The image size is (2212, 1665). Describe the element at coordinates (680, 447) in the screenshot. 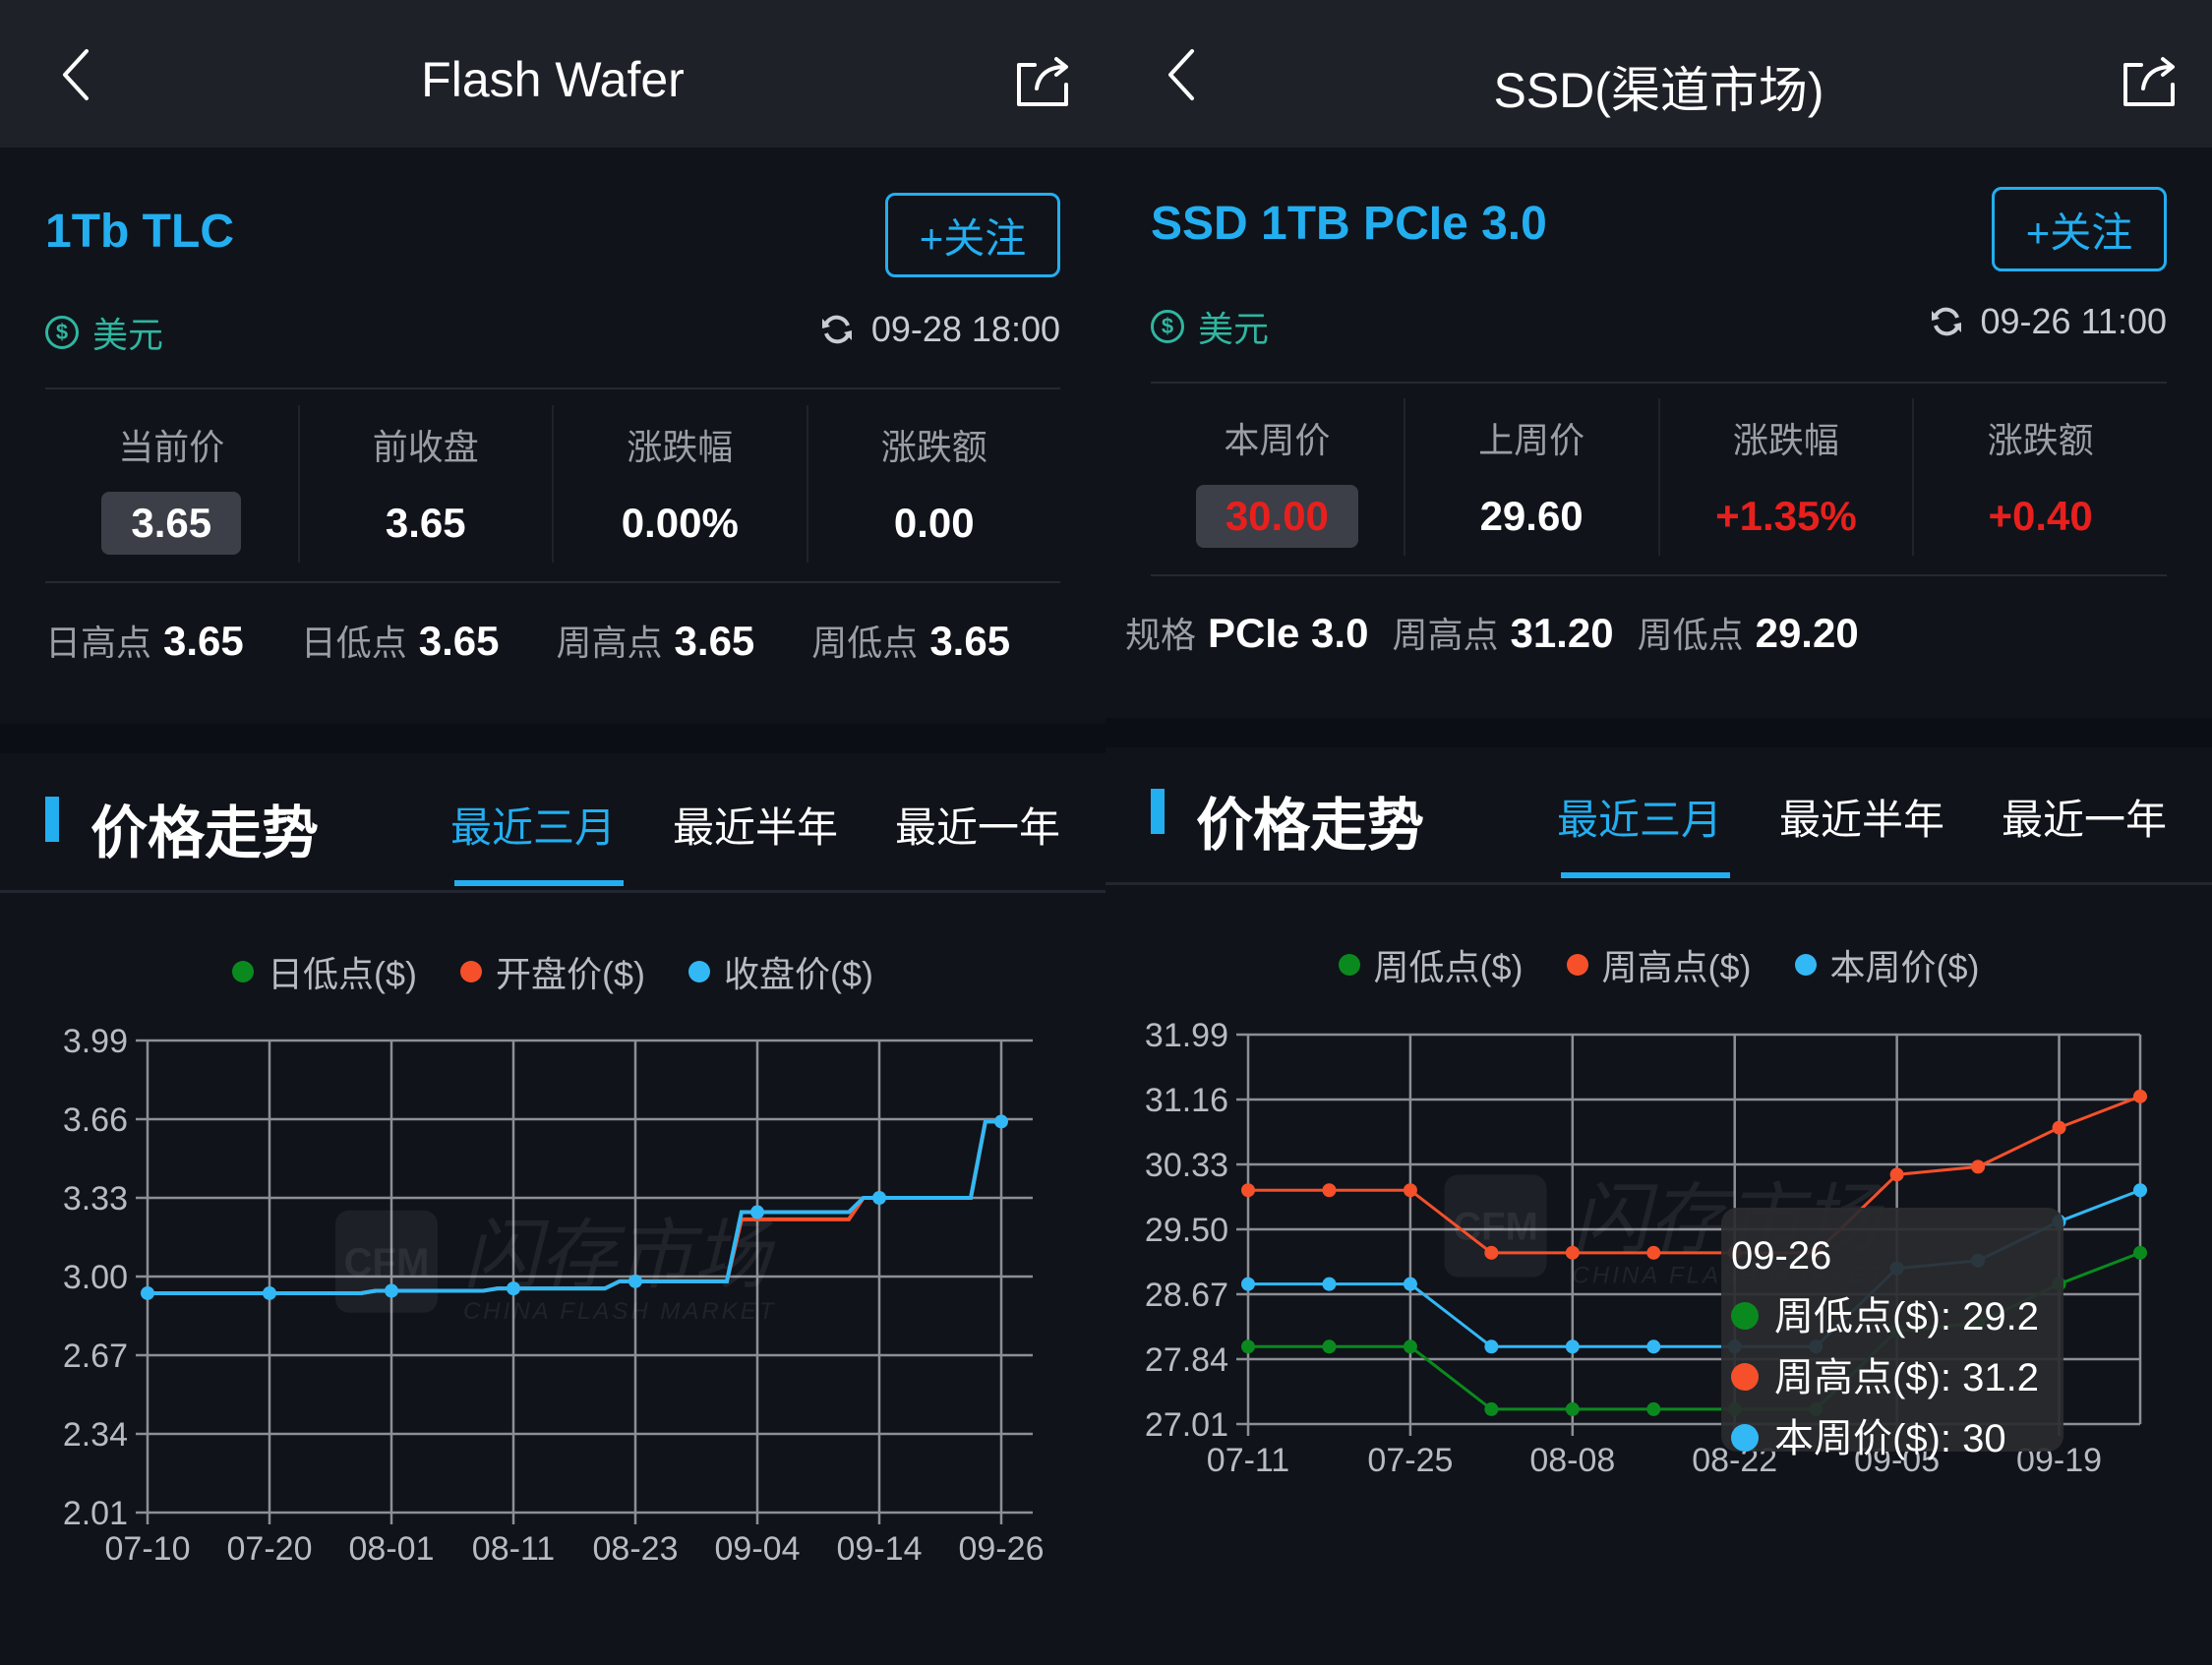

I see `stat-label: 涨跌幅` at that location.